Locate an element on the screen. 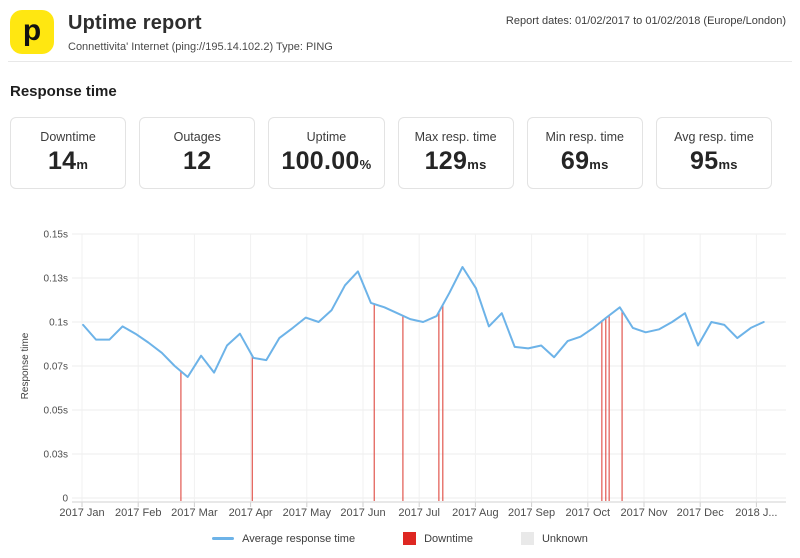  stat-box-max-resp-time: Max resp. time 129ms is located at coordinates (455, 153).